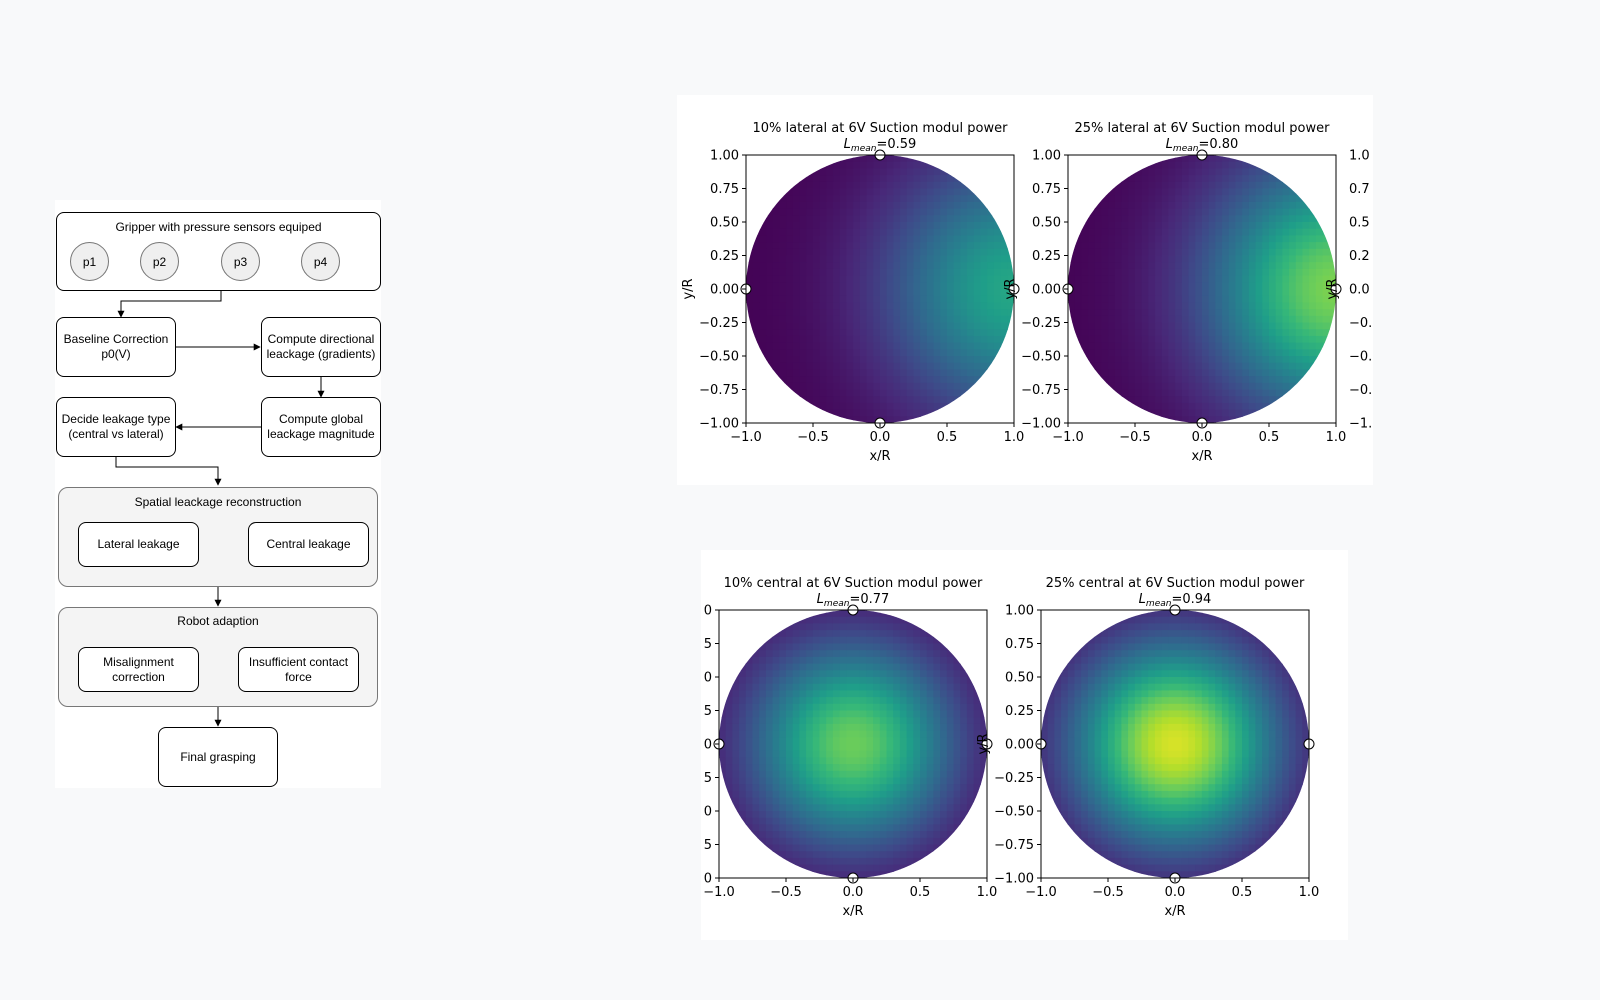 Image resolution: width=1600 pixels, height=1000 pixels. Describe the element at coordinates (853, 600) in the screenshot. I see `heatmap-2-metric: Lmean=0.77` at that location.